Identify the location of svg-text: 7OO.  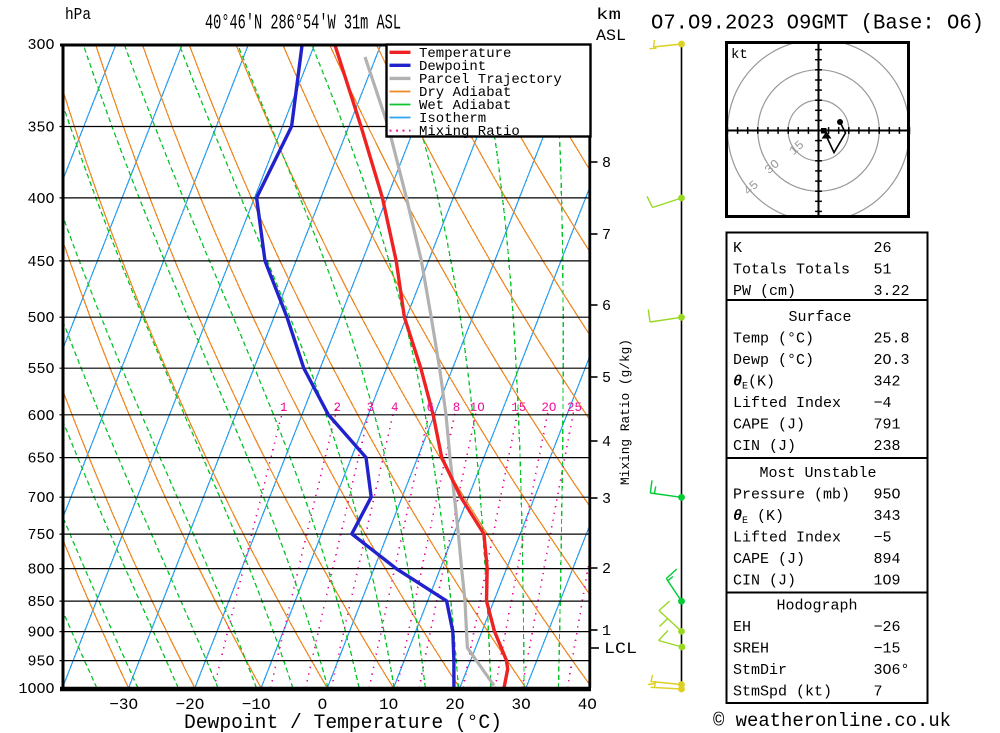
(40, 498).